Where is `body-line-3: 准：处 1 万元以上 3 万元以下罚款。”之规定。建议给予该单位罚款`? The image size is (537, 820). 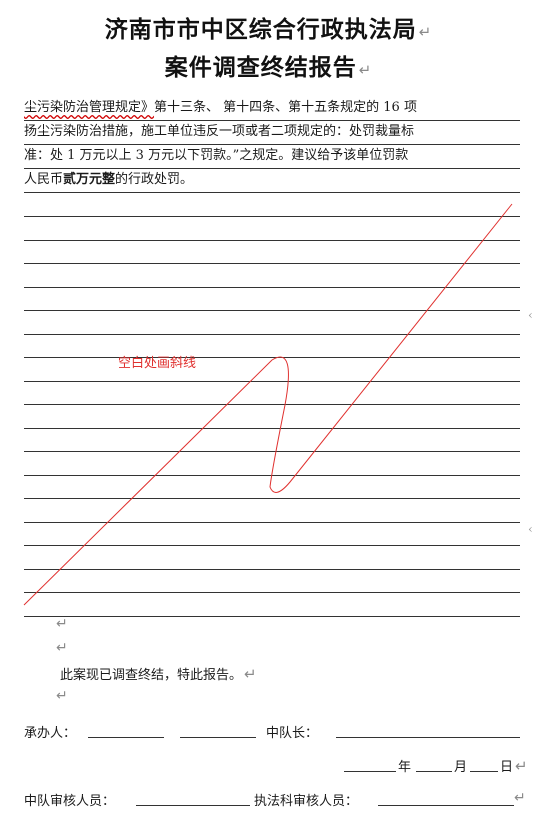 body-line-3: 准：处 1 万元以上 3 万元以下罚款。”之规定。建议给予该单位罚款 is located at coordinates (272, 156).